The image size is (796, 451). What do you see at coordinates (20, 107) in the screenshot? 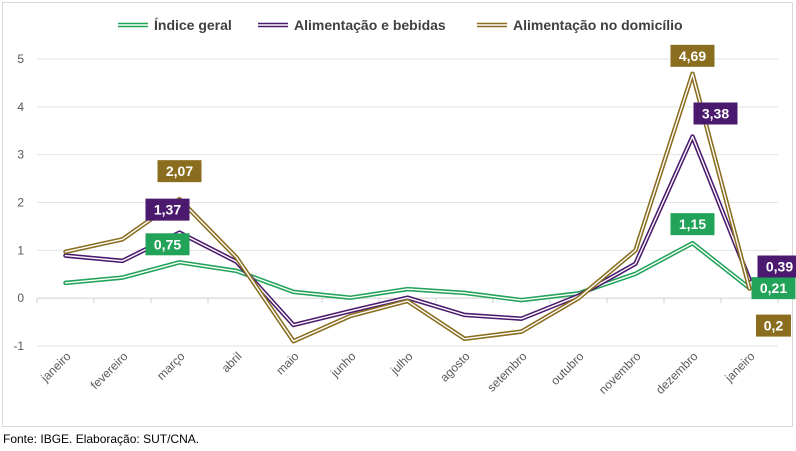
I see `y-tick-label: 4` at bounding box center [20, 107].